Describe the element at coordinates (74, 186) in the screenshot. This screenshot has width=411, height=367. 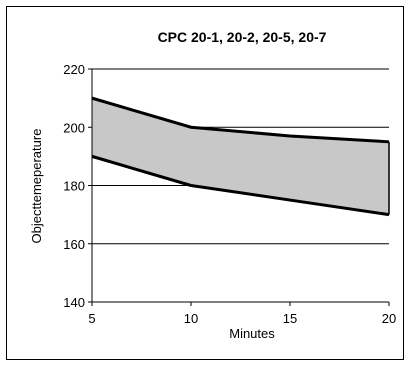
I see `y-tick-label-180: 180` at that location.